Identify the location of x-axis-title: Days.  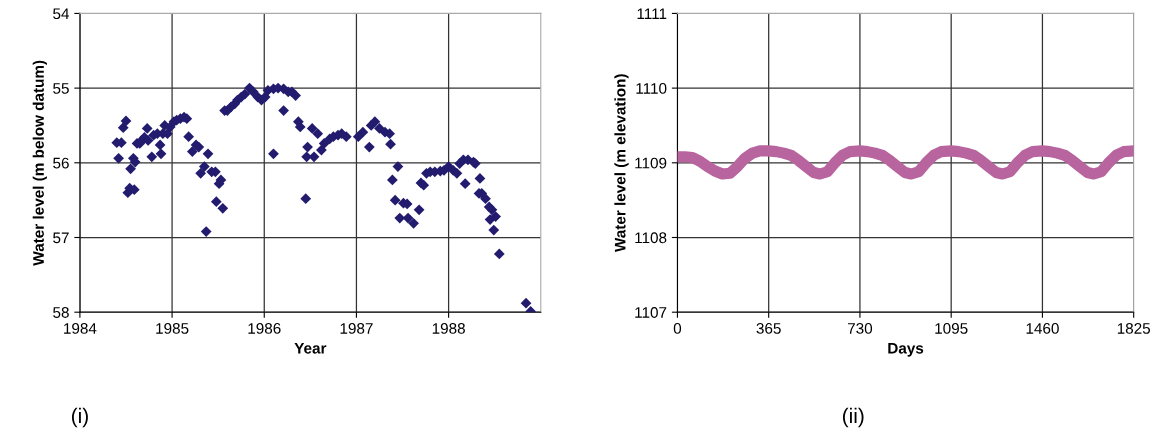
(906, 349).